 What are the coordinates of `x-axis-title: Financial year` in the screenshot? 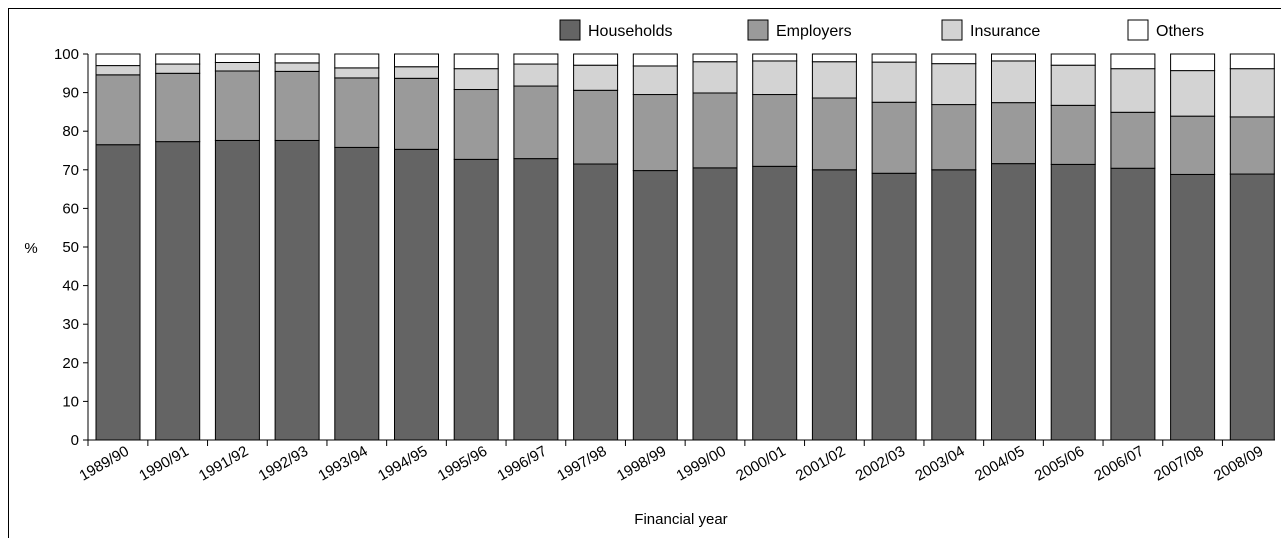 It's located at (680, 519).